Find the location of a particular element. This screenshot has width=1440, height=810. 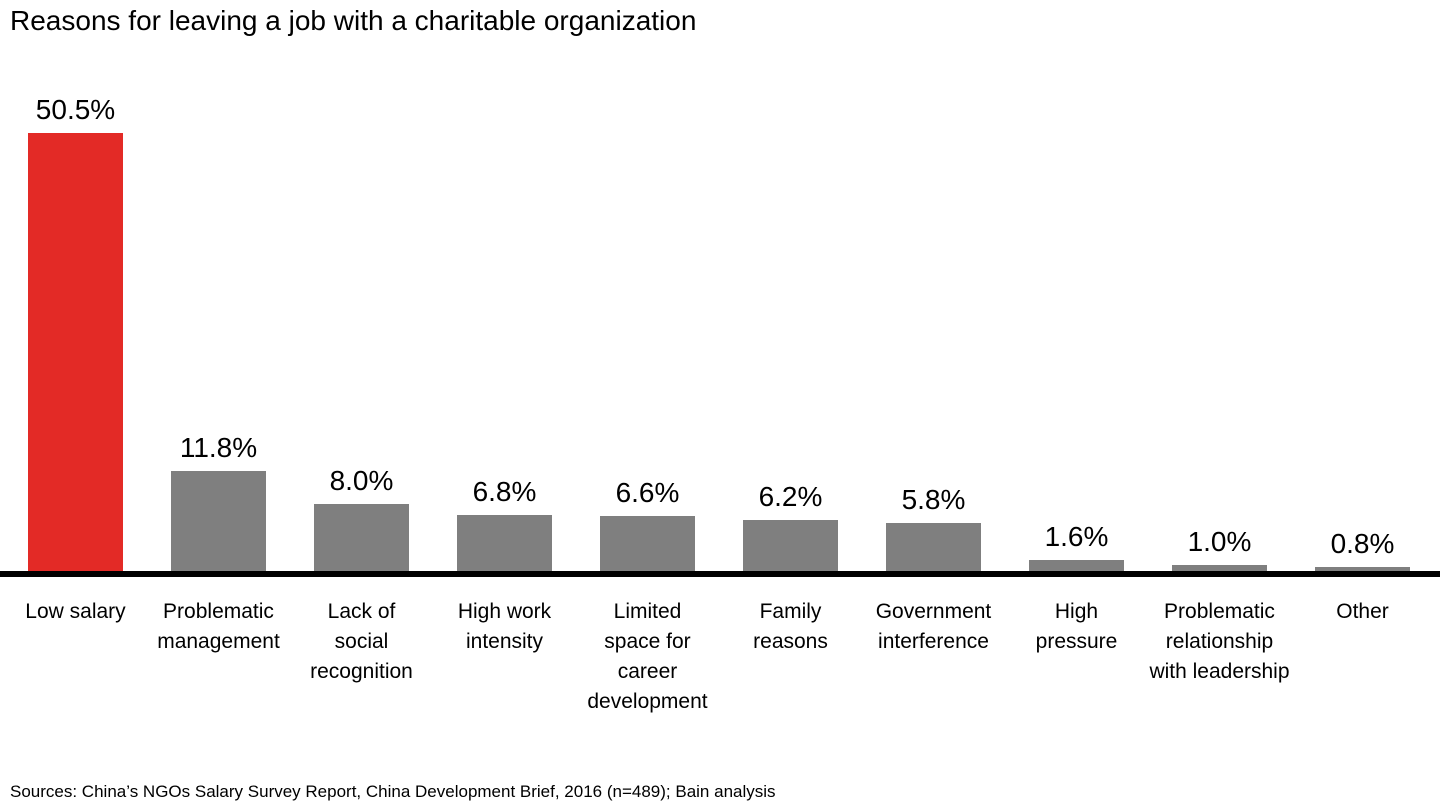

category-label: Other is located at coordinates (1362, 611).